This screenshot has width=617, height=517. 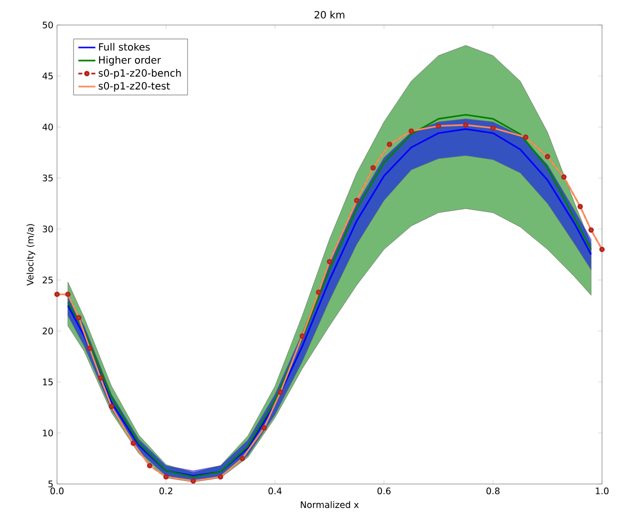 I want to click on y-tick-label: 5, so click(x=50, y=484).